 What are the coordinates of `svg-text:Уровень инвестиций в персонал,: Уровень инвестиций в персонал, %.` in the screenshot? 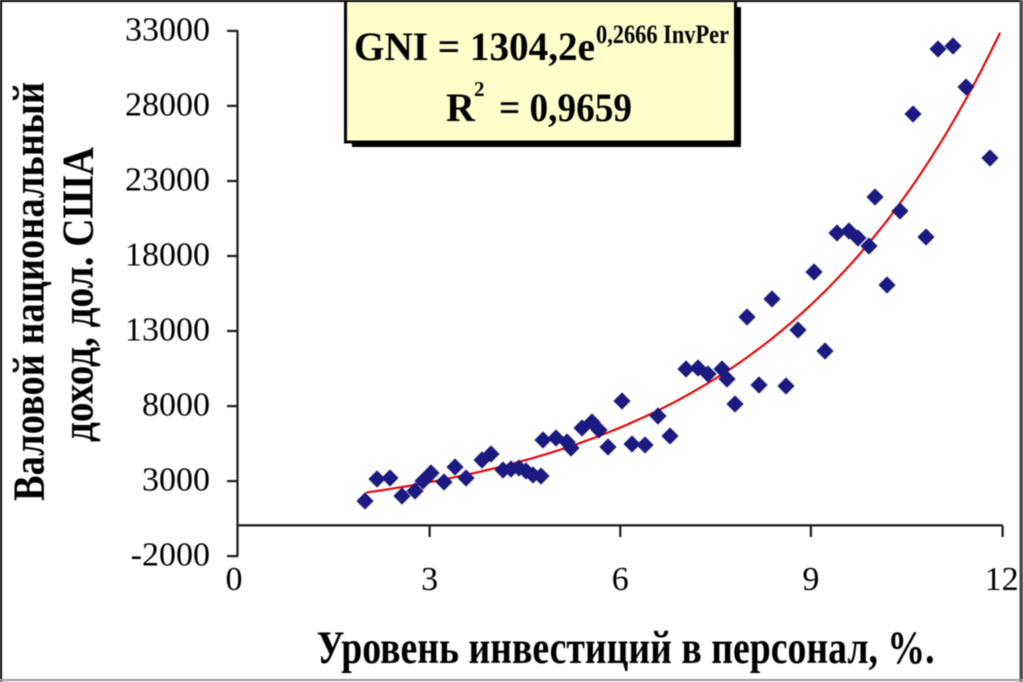 It's located at (626, 648).